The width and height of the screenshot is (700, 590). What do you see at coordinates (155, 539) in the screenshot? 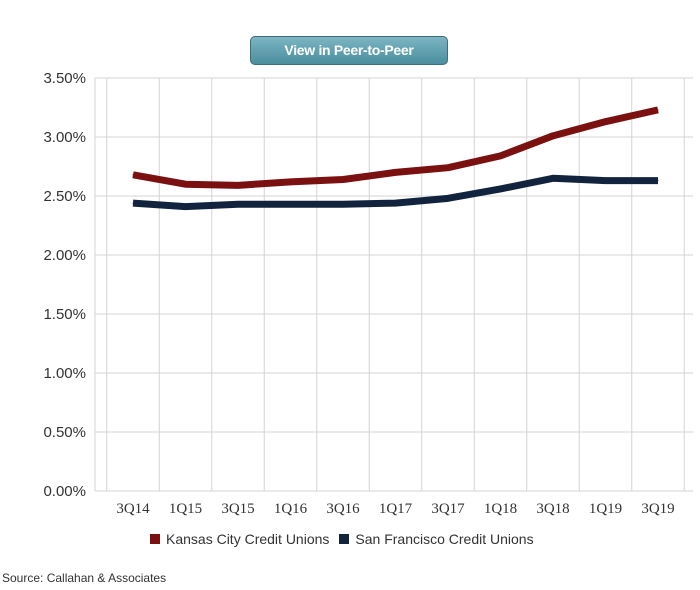
I see `legend-swatch-kansas-city` at bounding box center [155, 539].